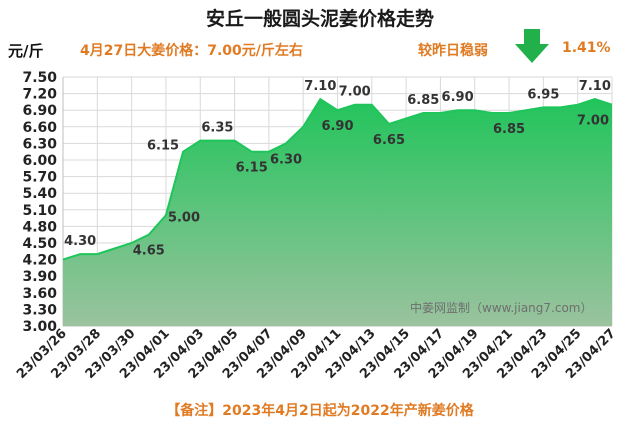 This screenshot has height=425, width=640. Describe the element at coordinates (39, 261) in the screenshot. I see `y-tick-label: 4.20` at that location.